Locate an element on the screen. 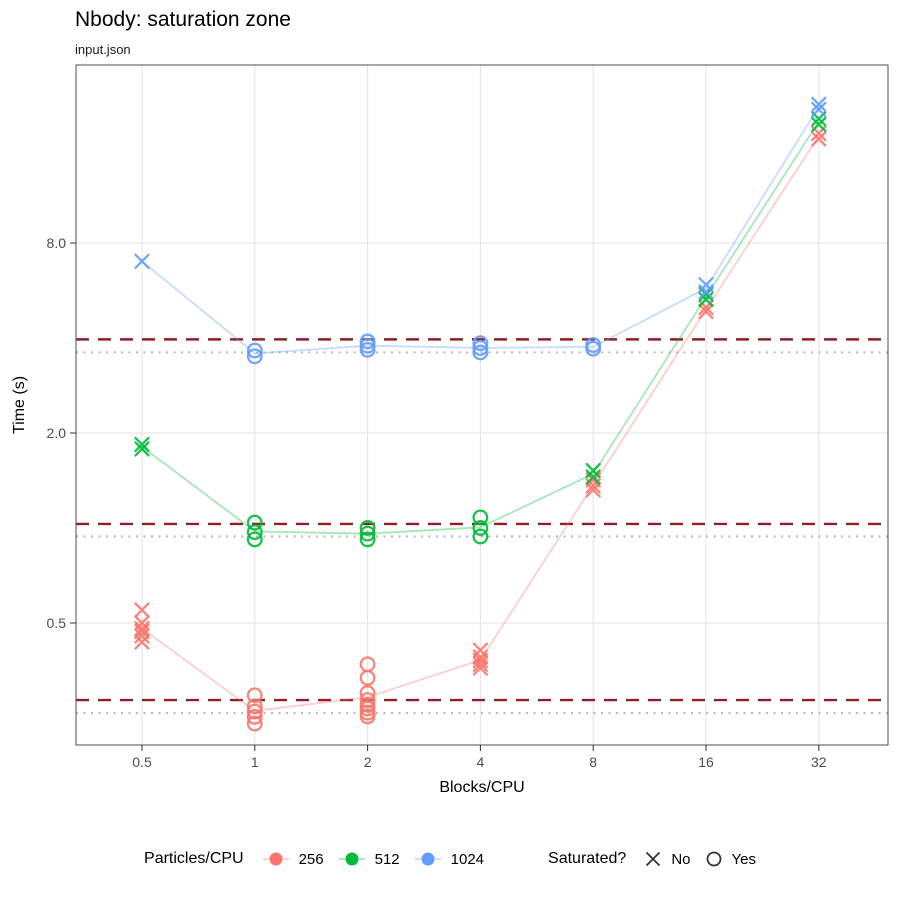 The width and height of the screenshot is (900, 900). legend-color-item: 1024 is located at coordinates (448, 859).